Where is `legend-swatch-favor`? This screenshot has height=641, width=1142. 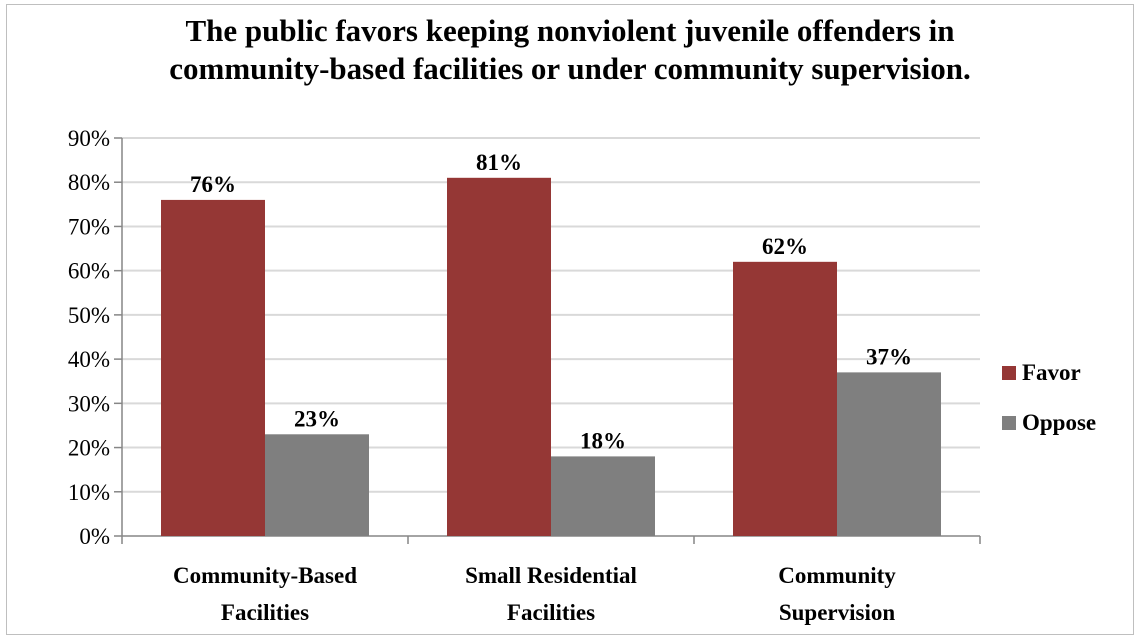
legend-swatch-favor is located at coordinates (1009, 373).